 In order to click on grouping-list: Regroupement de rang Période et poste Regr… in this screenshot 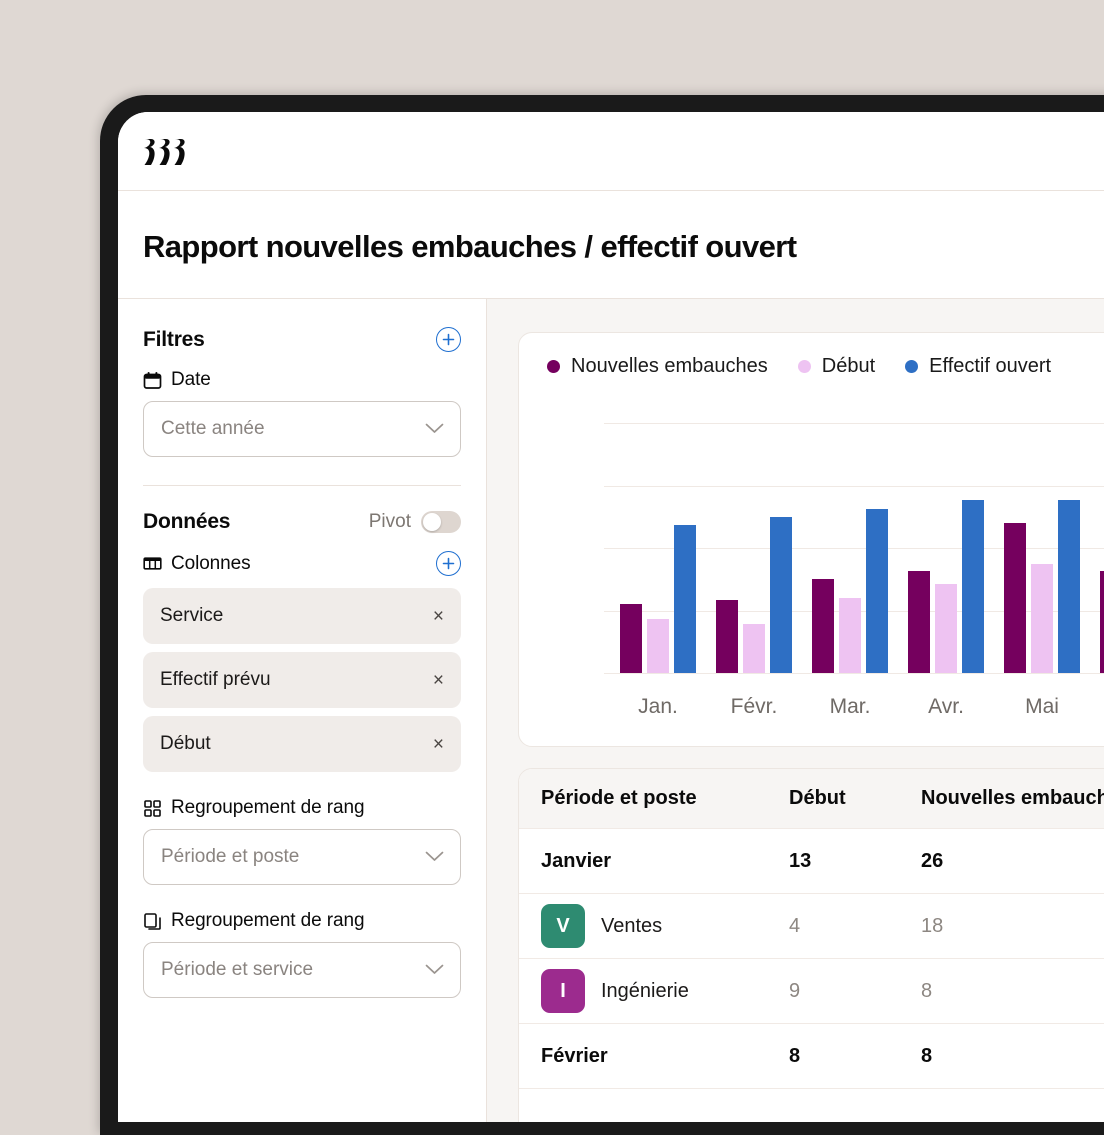, I will do `click(302, 897)`.